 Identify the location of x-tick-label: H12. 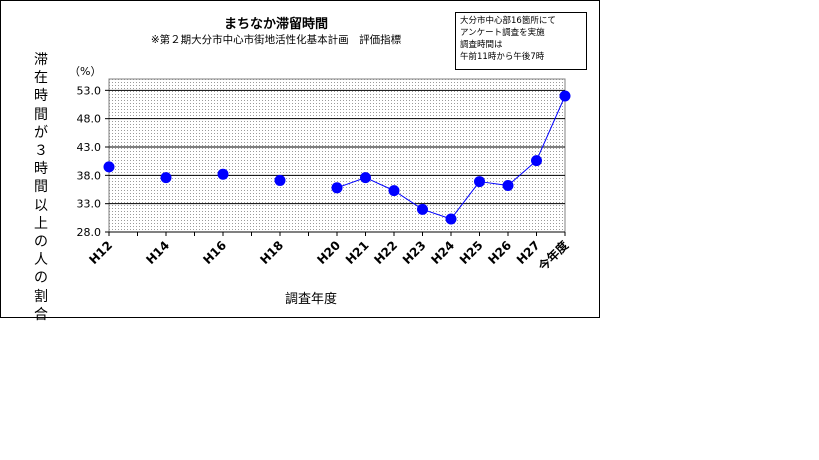
(100, 252).